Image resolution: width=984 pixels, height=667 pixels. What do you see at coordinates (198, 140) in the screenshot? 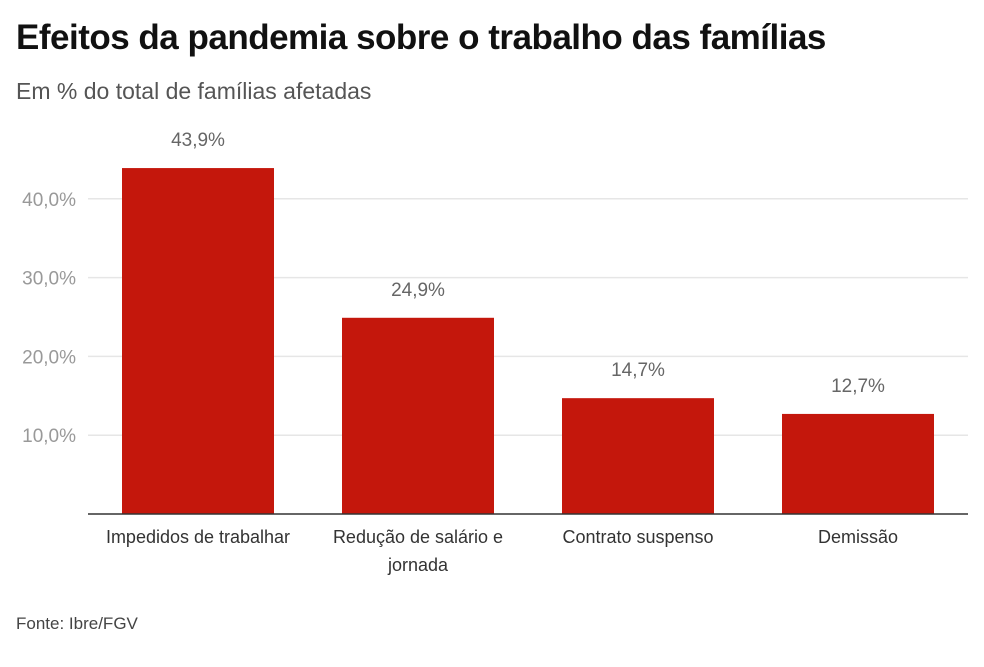
I see `bar-value-label: 43,9%` at bounding box center [198, 140].